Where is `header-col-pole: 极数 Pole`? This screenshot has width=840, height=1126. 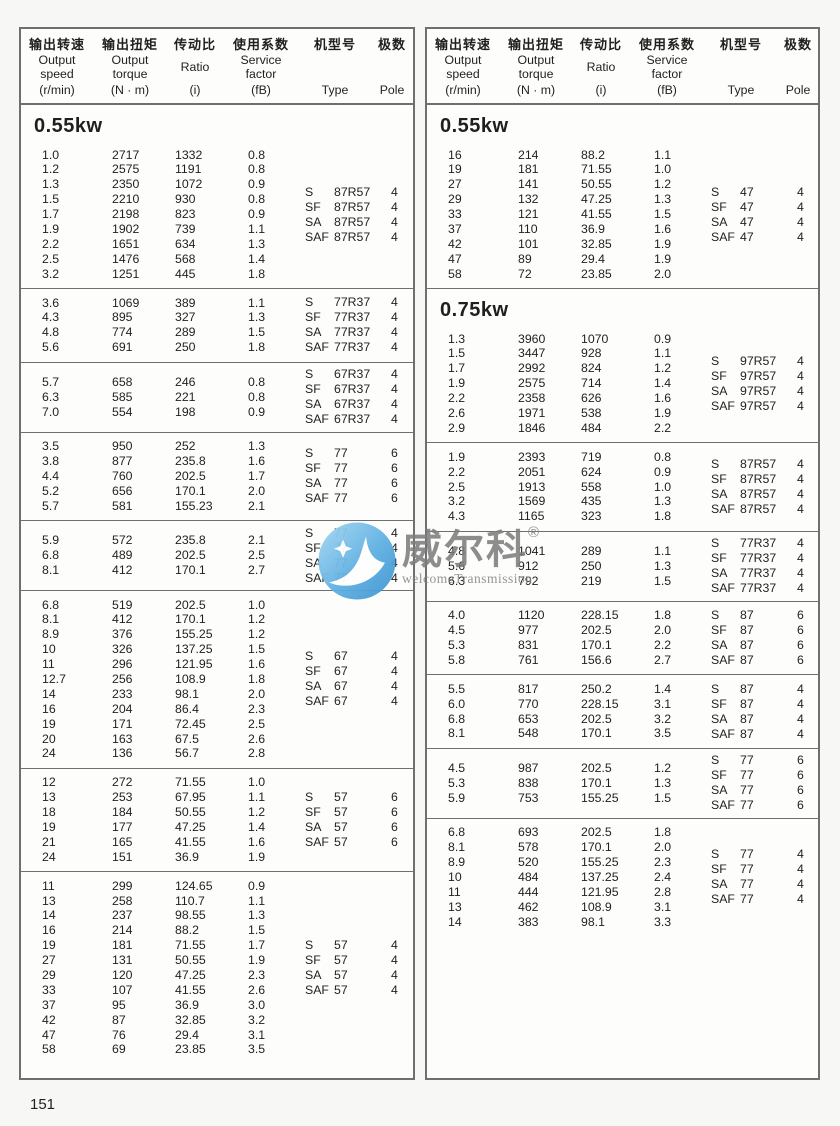
header-col-pole: 极数 Pole is located at coordinates (797, 66).